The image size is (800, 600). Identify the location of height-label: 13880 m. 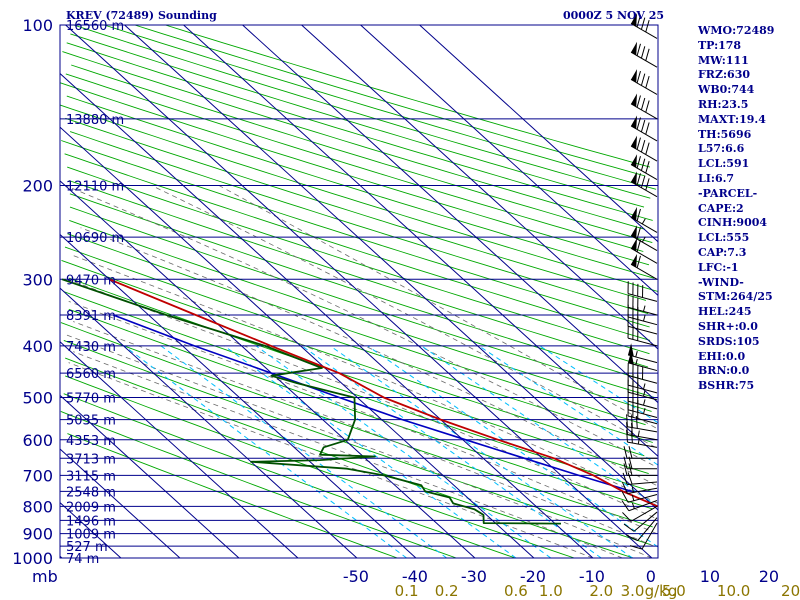
(95, 120).